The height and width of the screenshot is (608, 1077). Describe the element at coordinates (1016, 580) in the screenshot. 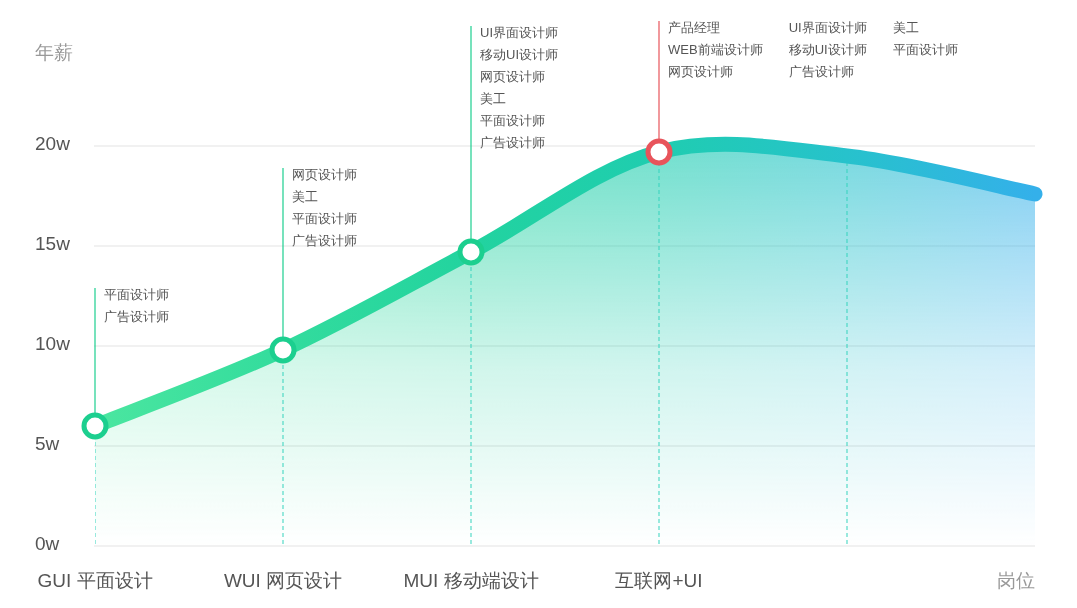

I see `x-label: 岗位` at that location.